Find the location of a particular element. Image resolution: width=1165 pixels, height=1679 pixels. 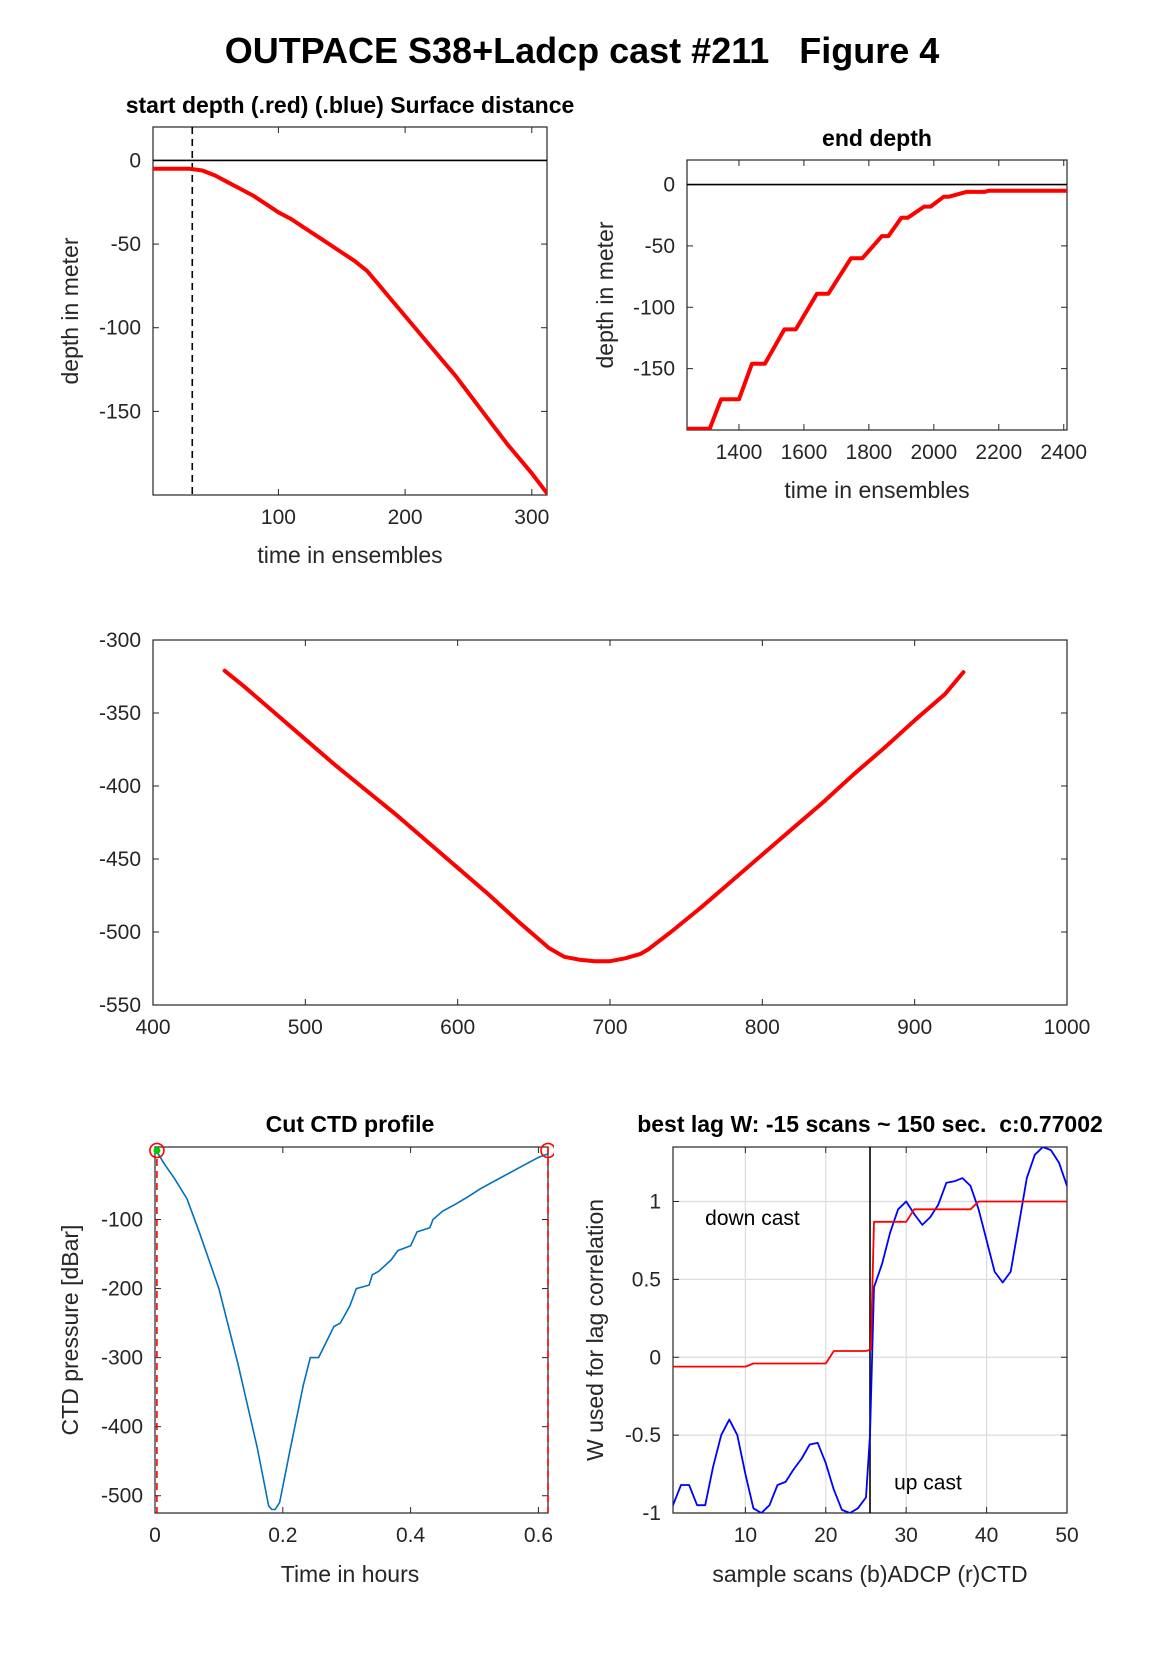

x-tick-label: 700 is located at coordinates (609, 1027).